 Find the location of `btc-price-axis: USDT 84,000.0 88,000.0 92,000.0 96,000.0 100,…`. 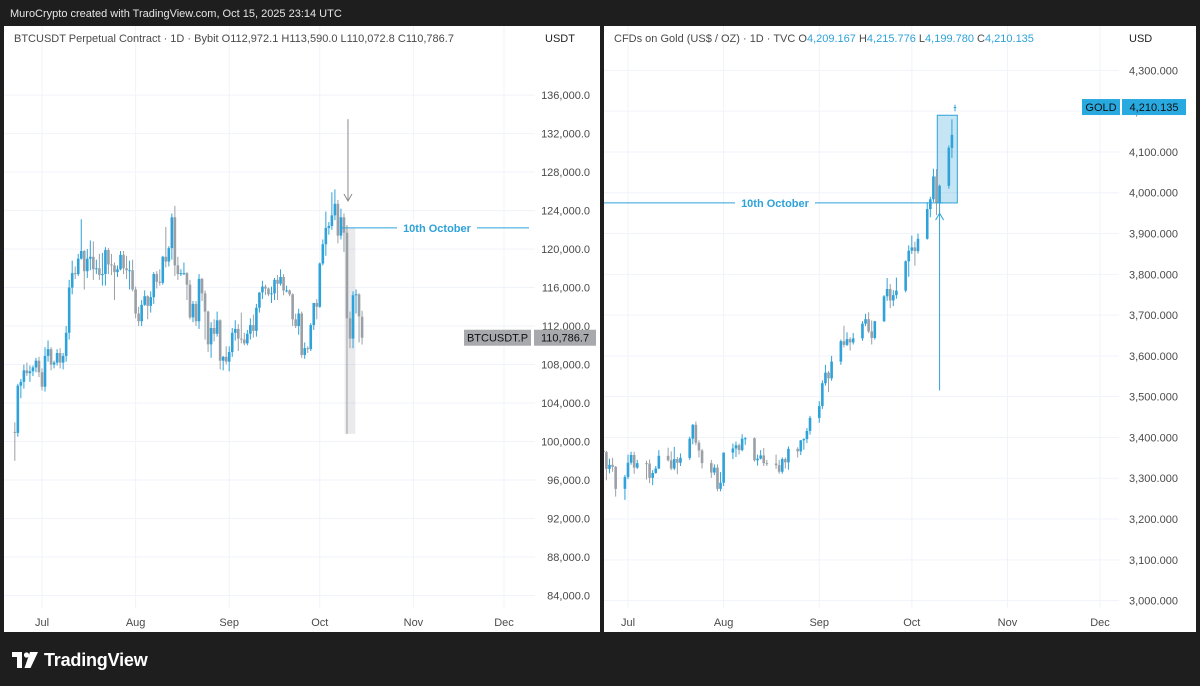

btc-price-axis: USDT 84,000.0 88,000.0 92,000.0 96,000.0 100,… is located at coordinates (567, 329).